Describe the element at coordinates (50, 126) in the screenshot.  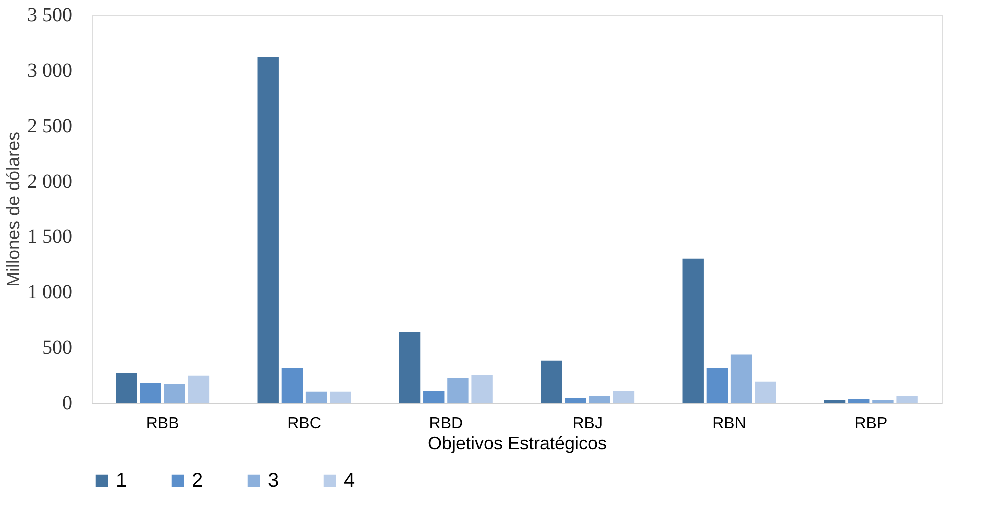
I see `y-tick-label: 2 500` at that location.